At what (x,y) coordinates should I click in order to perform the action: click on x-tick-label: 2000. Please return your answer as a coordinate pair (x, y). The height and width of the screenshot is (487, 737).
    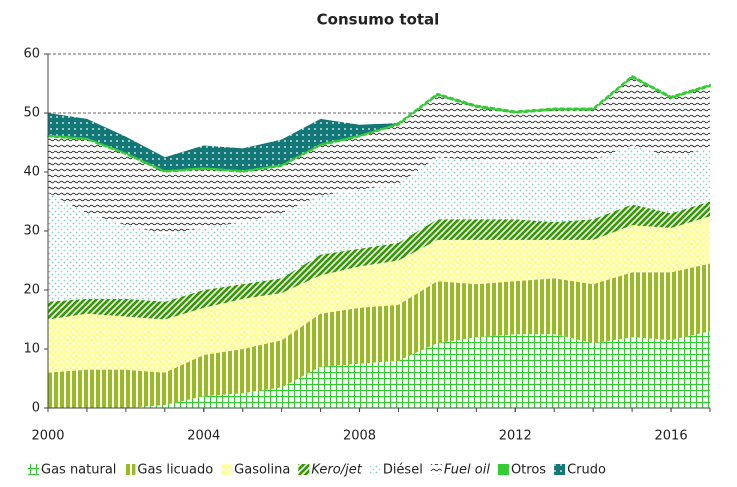
    Looking at the image, I should click on (47, 436).